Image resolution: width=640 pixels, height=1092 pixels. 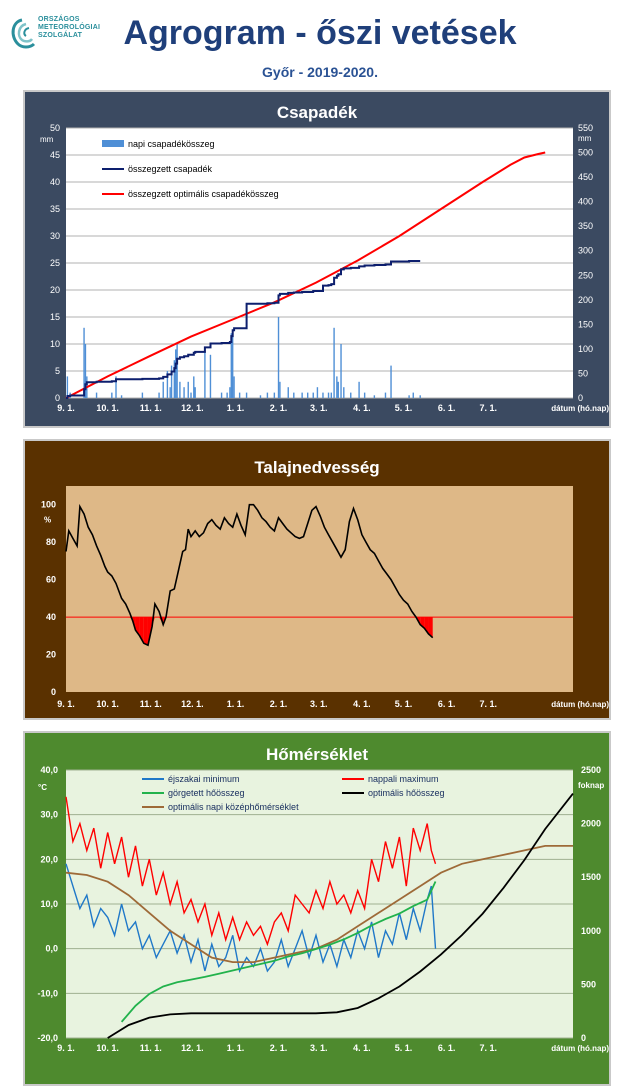 What do you see at coordinates (585, 202) in the screenshot?
I see `y-tick-right: 400` at bounding box center [585, 202].